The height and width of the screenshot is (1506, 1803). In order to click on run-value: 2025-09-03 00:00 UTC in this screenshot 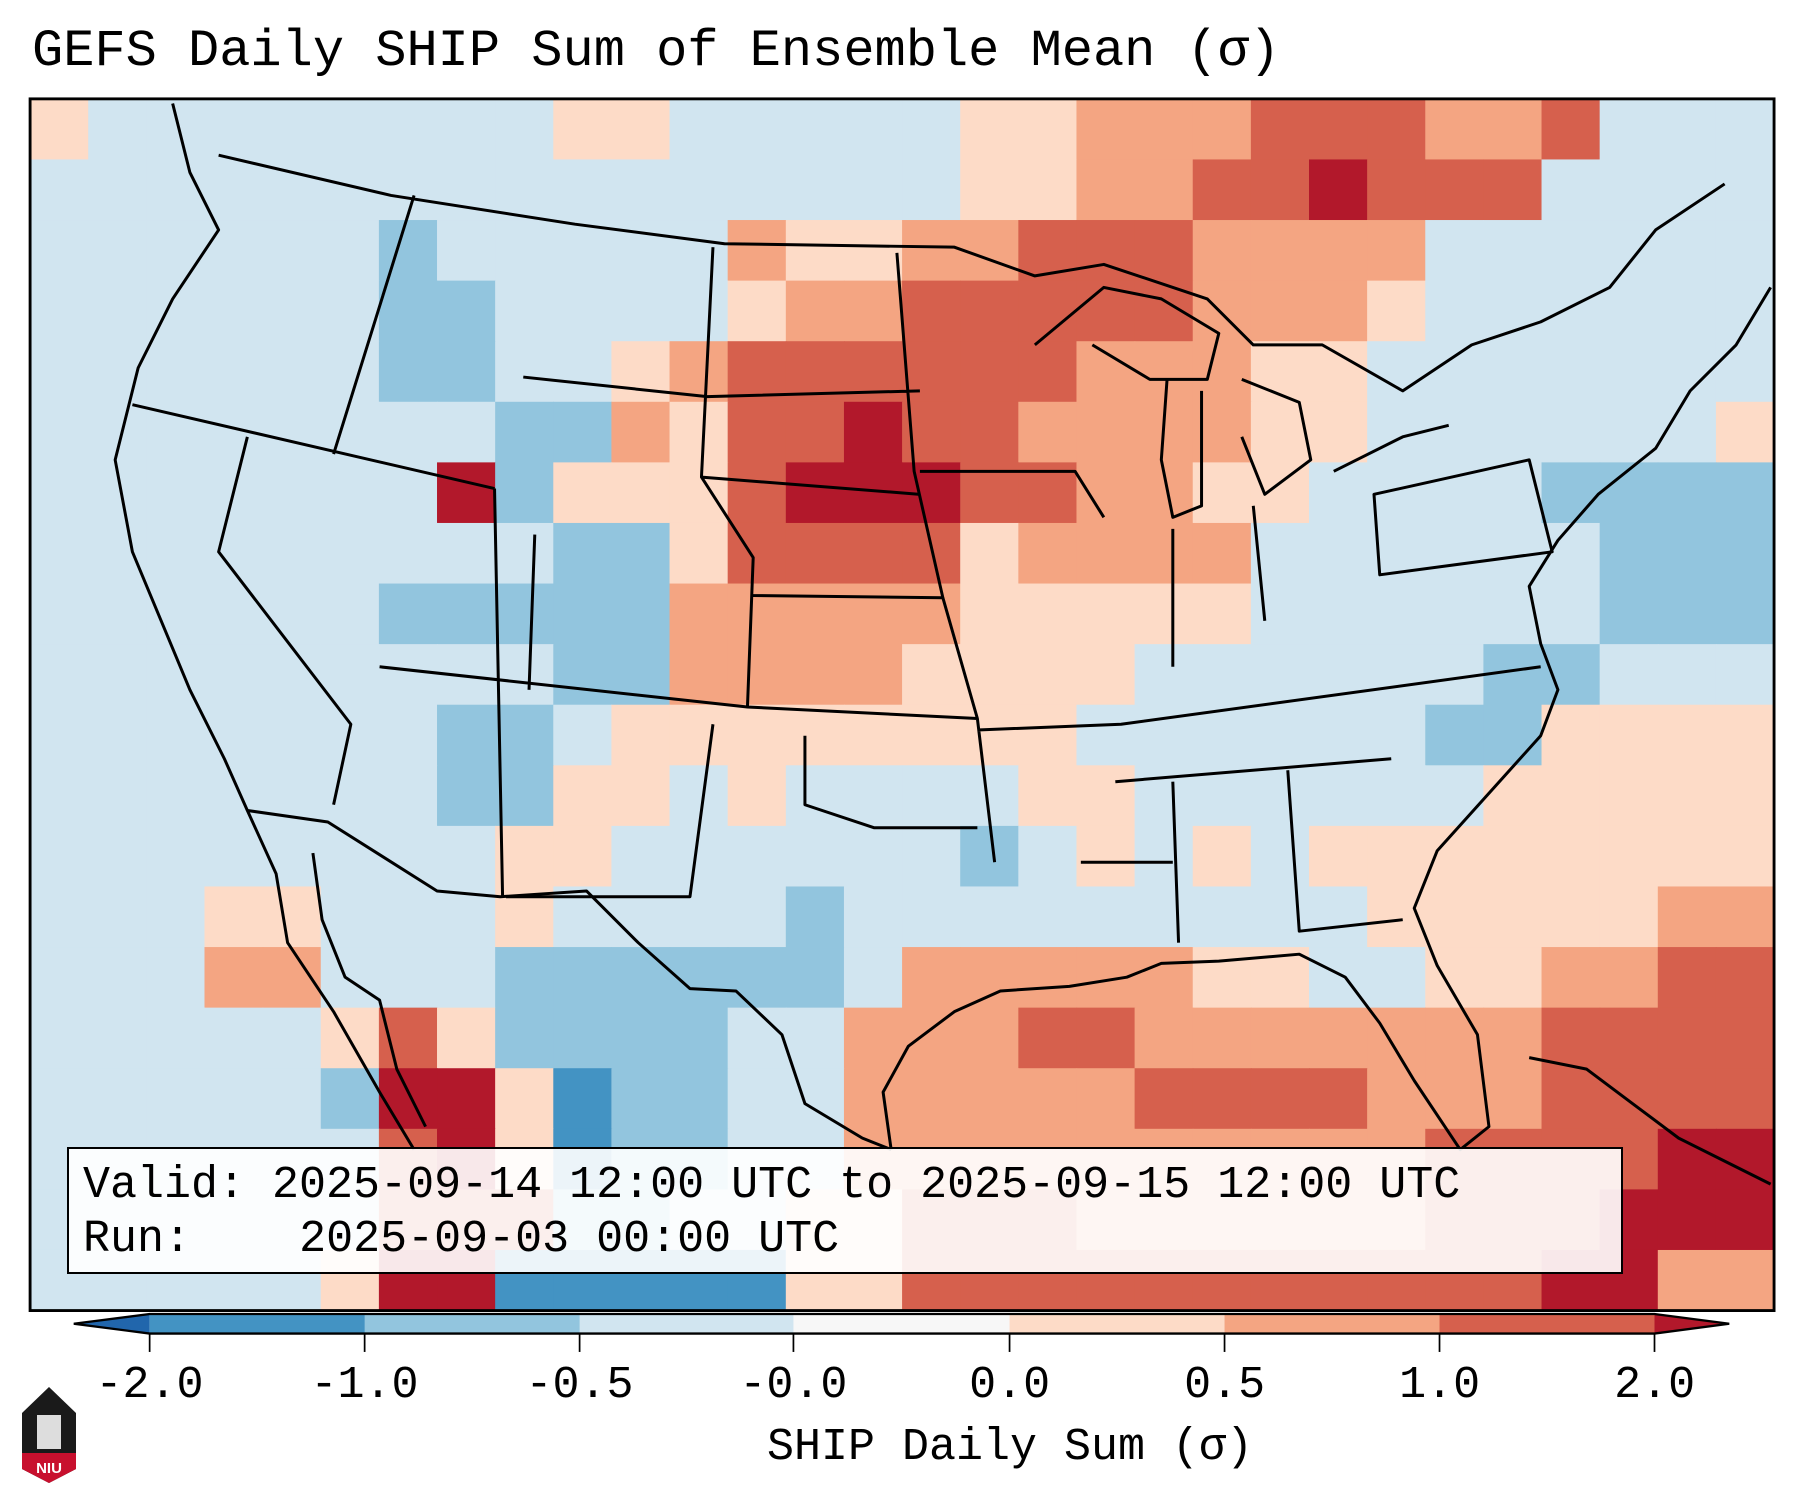, I will do `click(569, 1239)`.